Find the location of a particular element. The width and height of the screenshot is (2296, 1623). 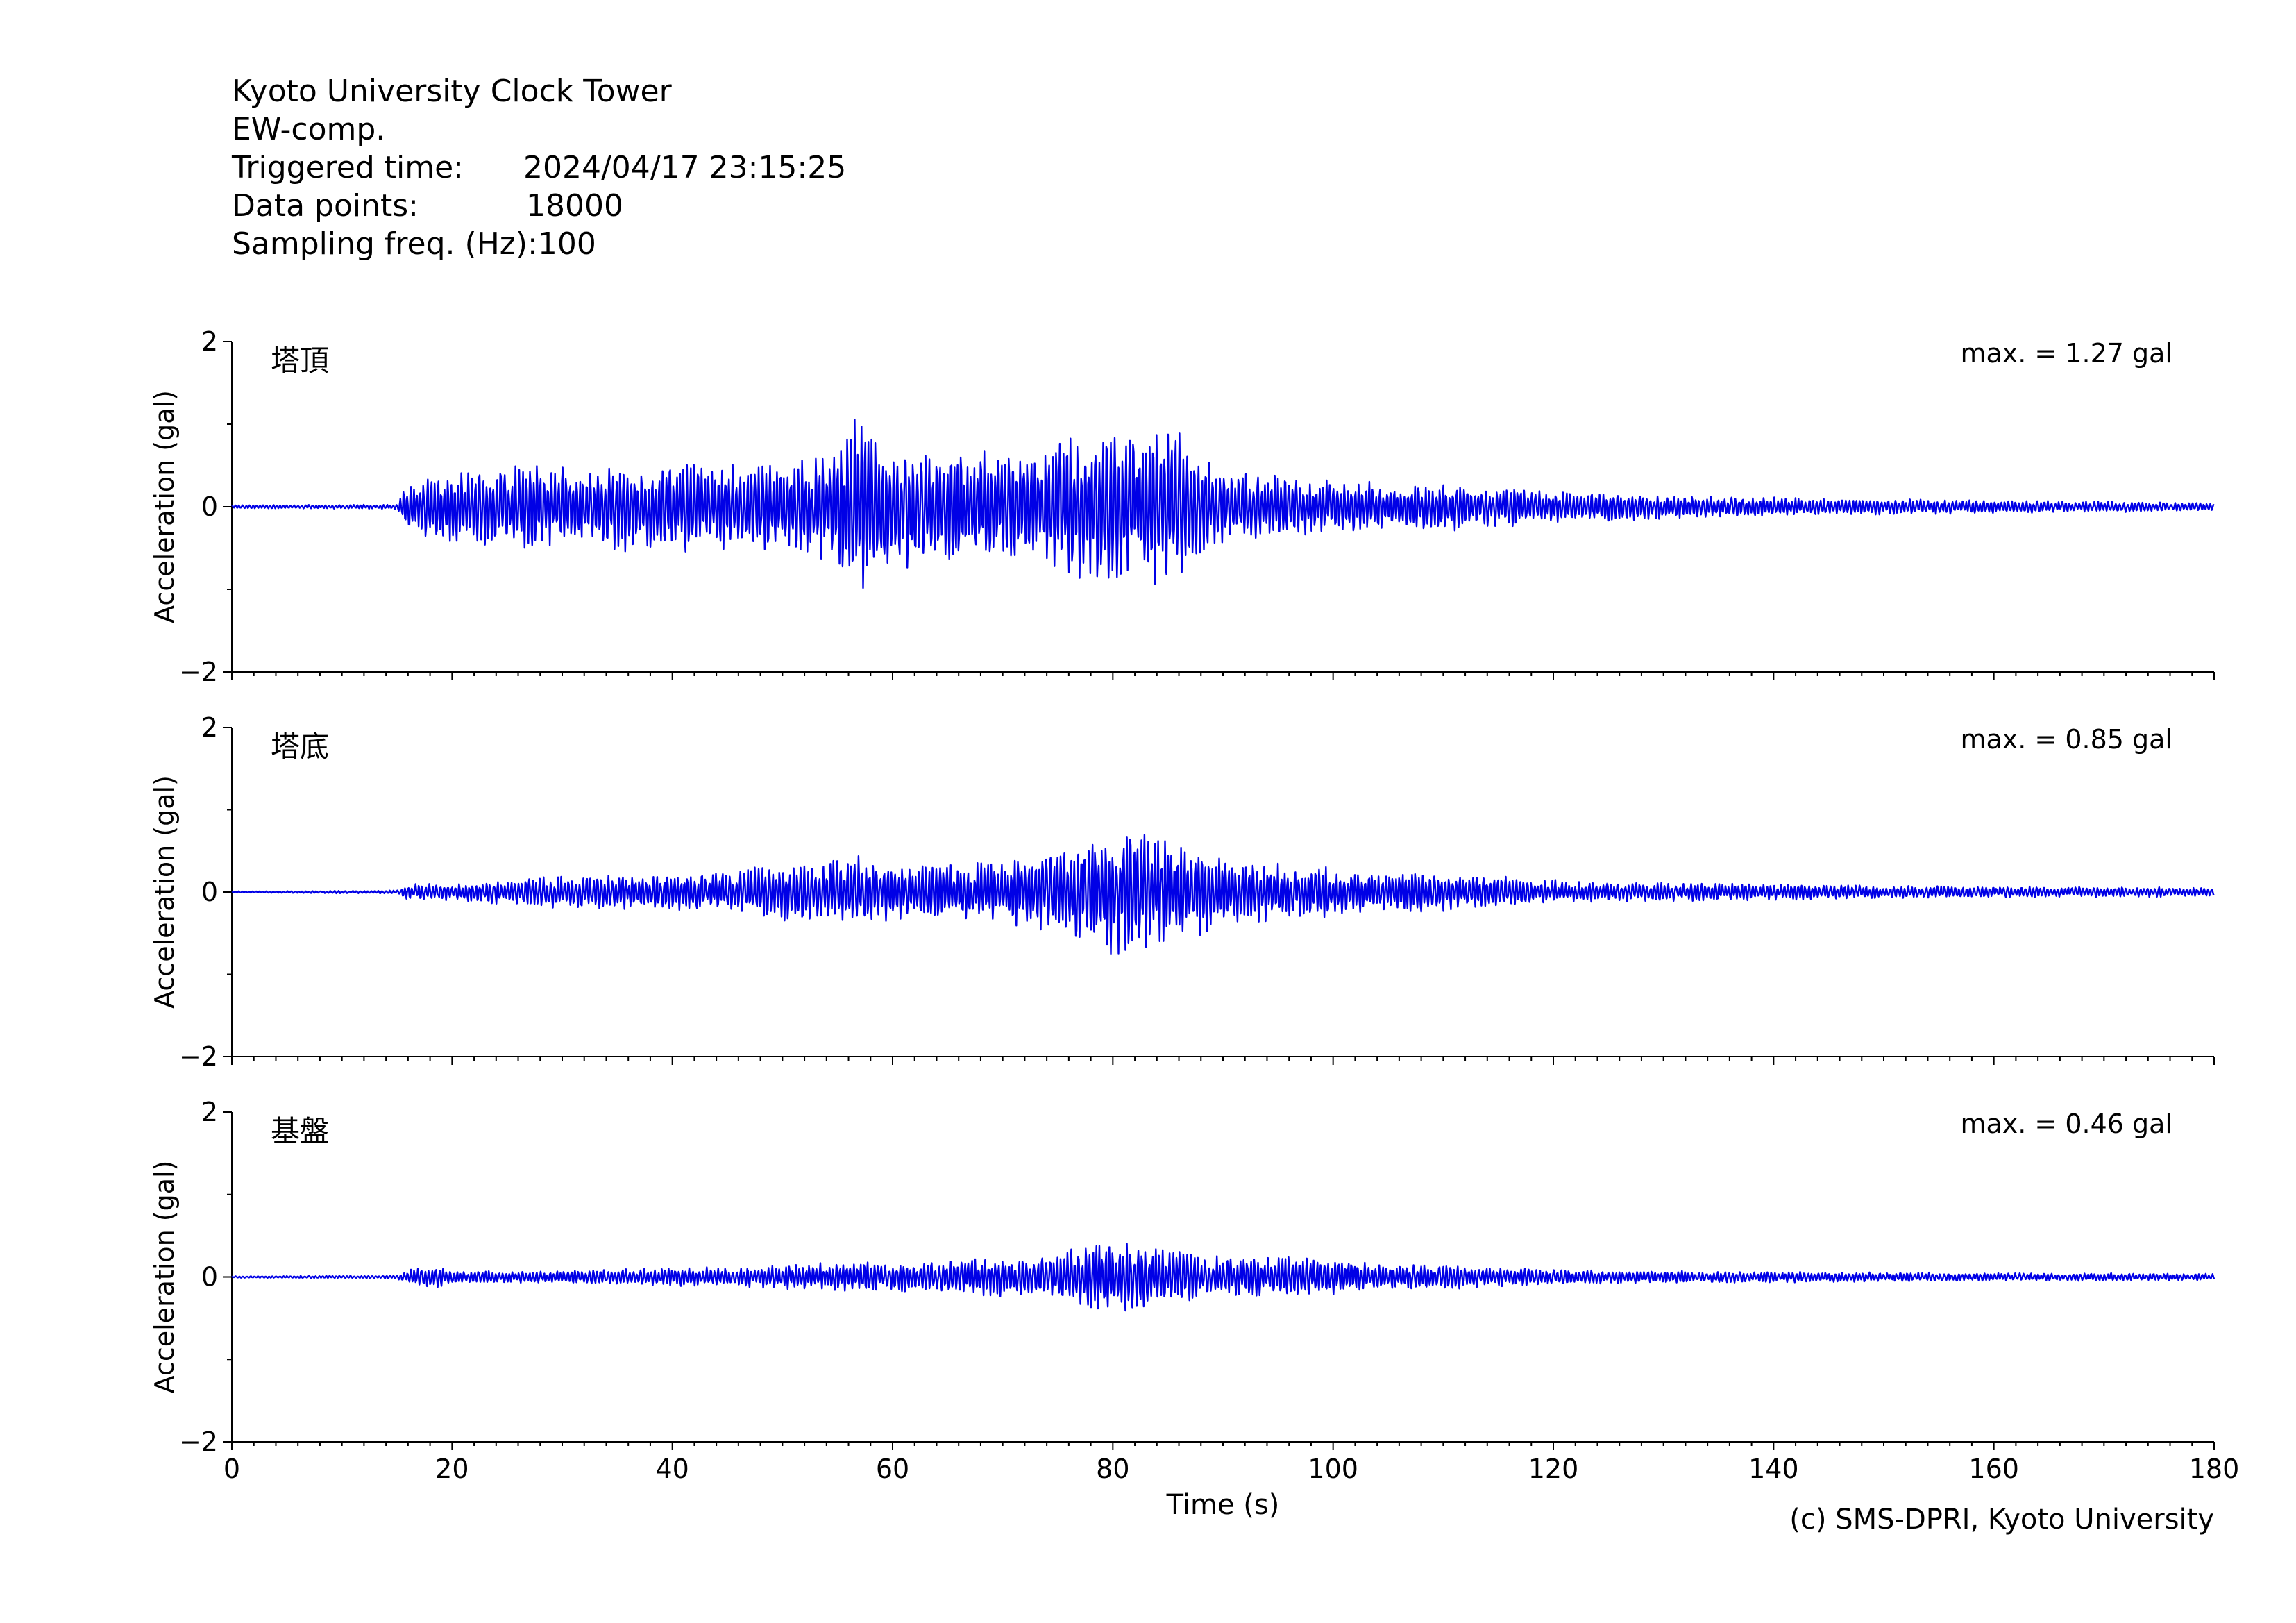

station-title: Kyoto University Clock Tower is located at coordinates (452, 91).